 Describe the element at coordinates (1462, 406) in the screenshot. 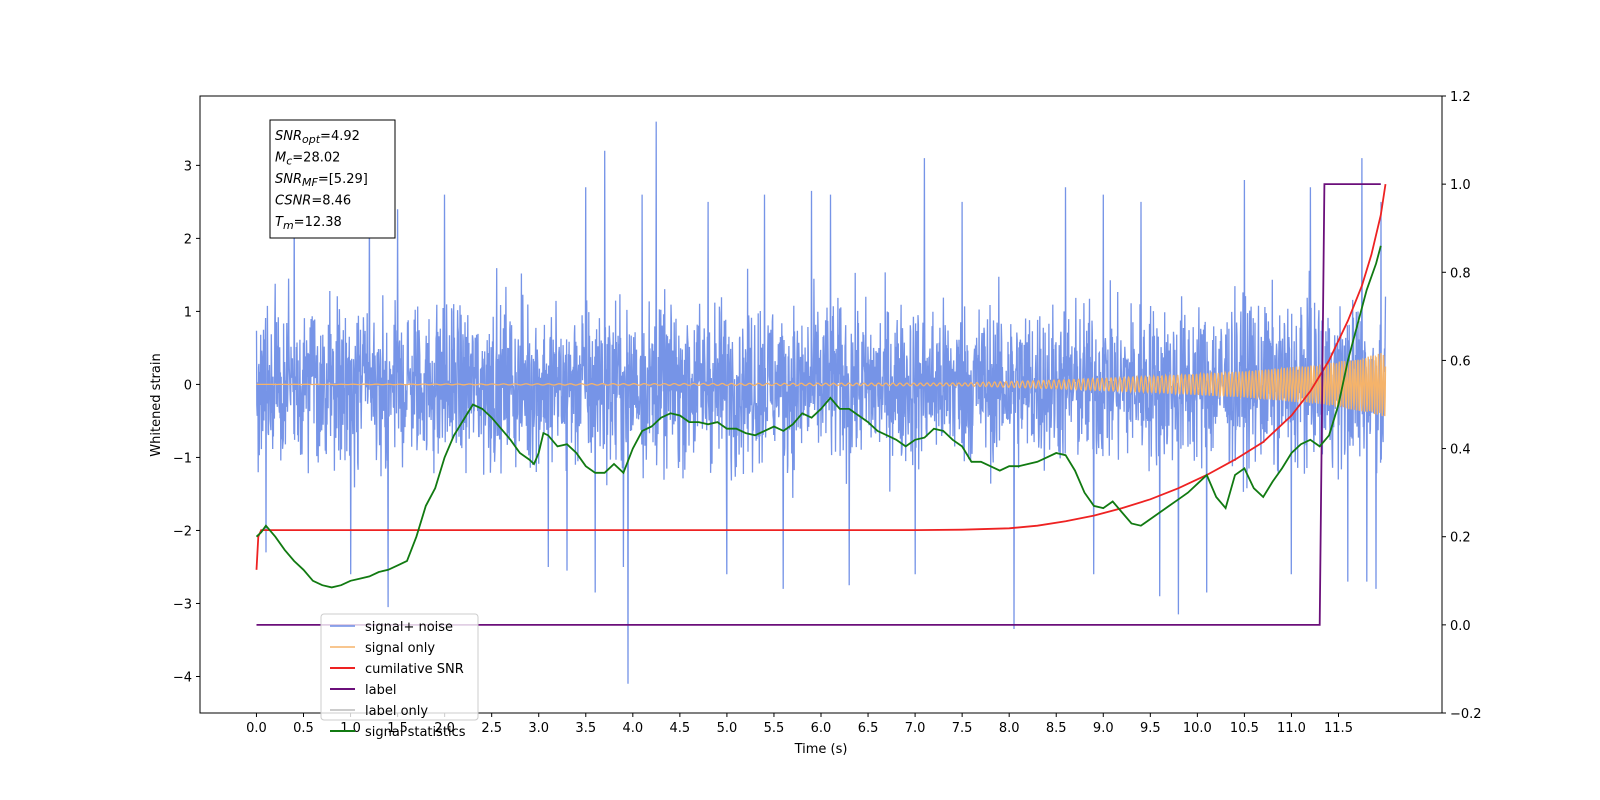

I see `y-axis-right: −0.2 0.0 0.2 0.4 0.6 0.8 1.0 1.2` at that location.